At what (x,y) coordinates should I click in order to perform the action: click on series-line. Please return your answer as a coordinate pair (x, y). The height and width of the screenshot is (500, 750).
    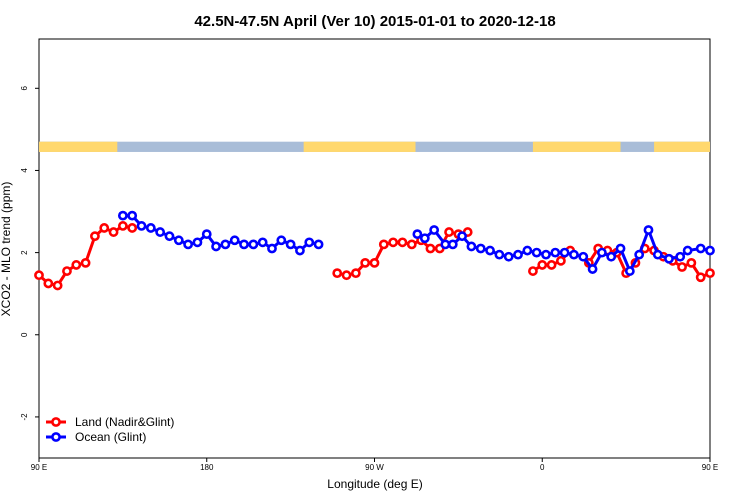
    Looking at the image, I should click on (85, 255).